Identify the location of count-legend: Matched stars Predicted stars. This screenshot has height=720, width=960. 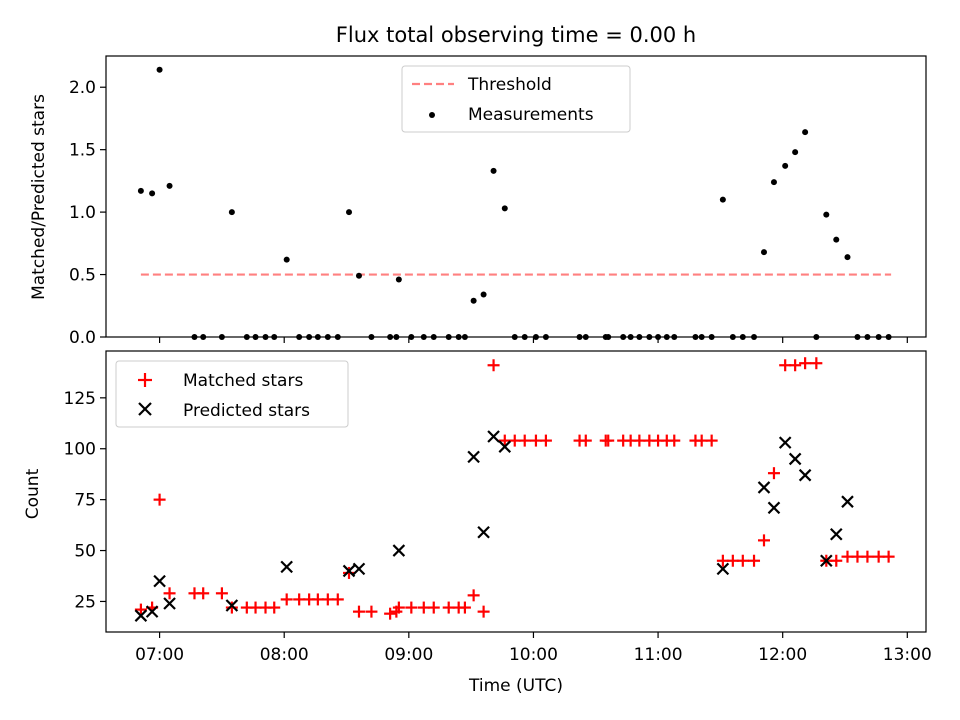
(232, 394).